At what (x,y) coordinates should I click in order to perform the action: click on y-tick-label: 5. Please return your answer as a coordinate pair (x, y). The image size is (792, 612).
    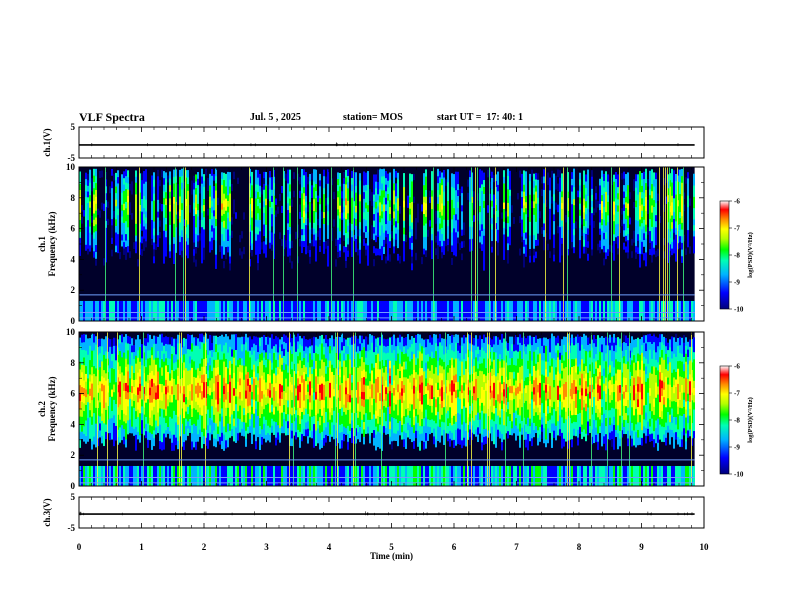
    Looking at the image, I should click on (73, 127).